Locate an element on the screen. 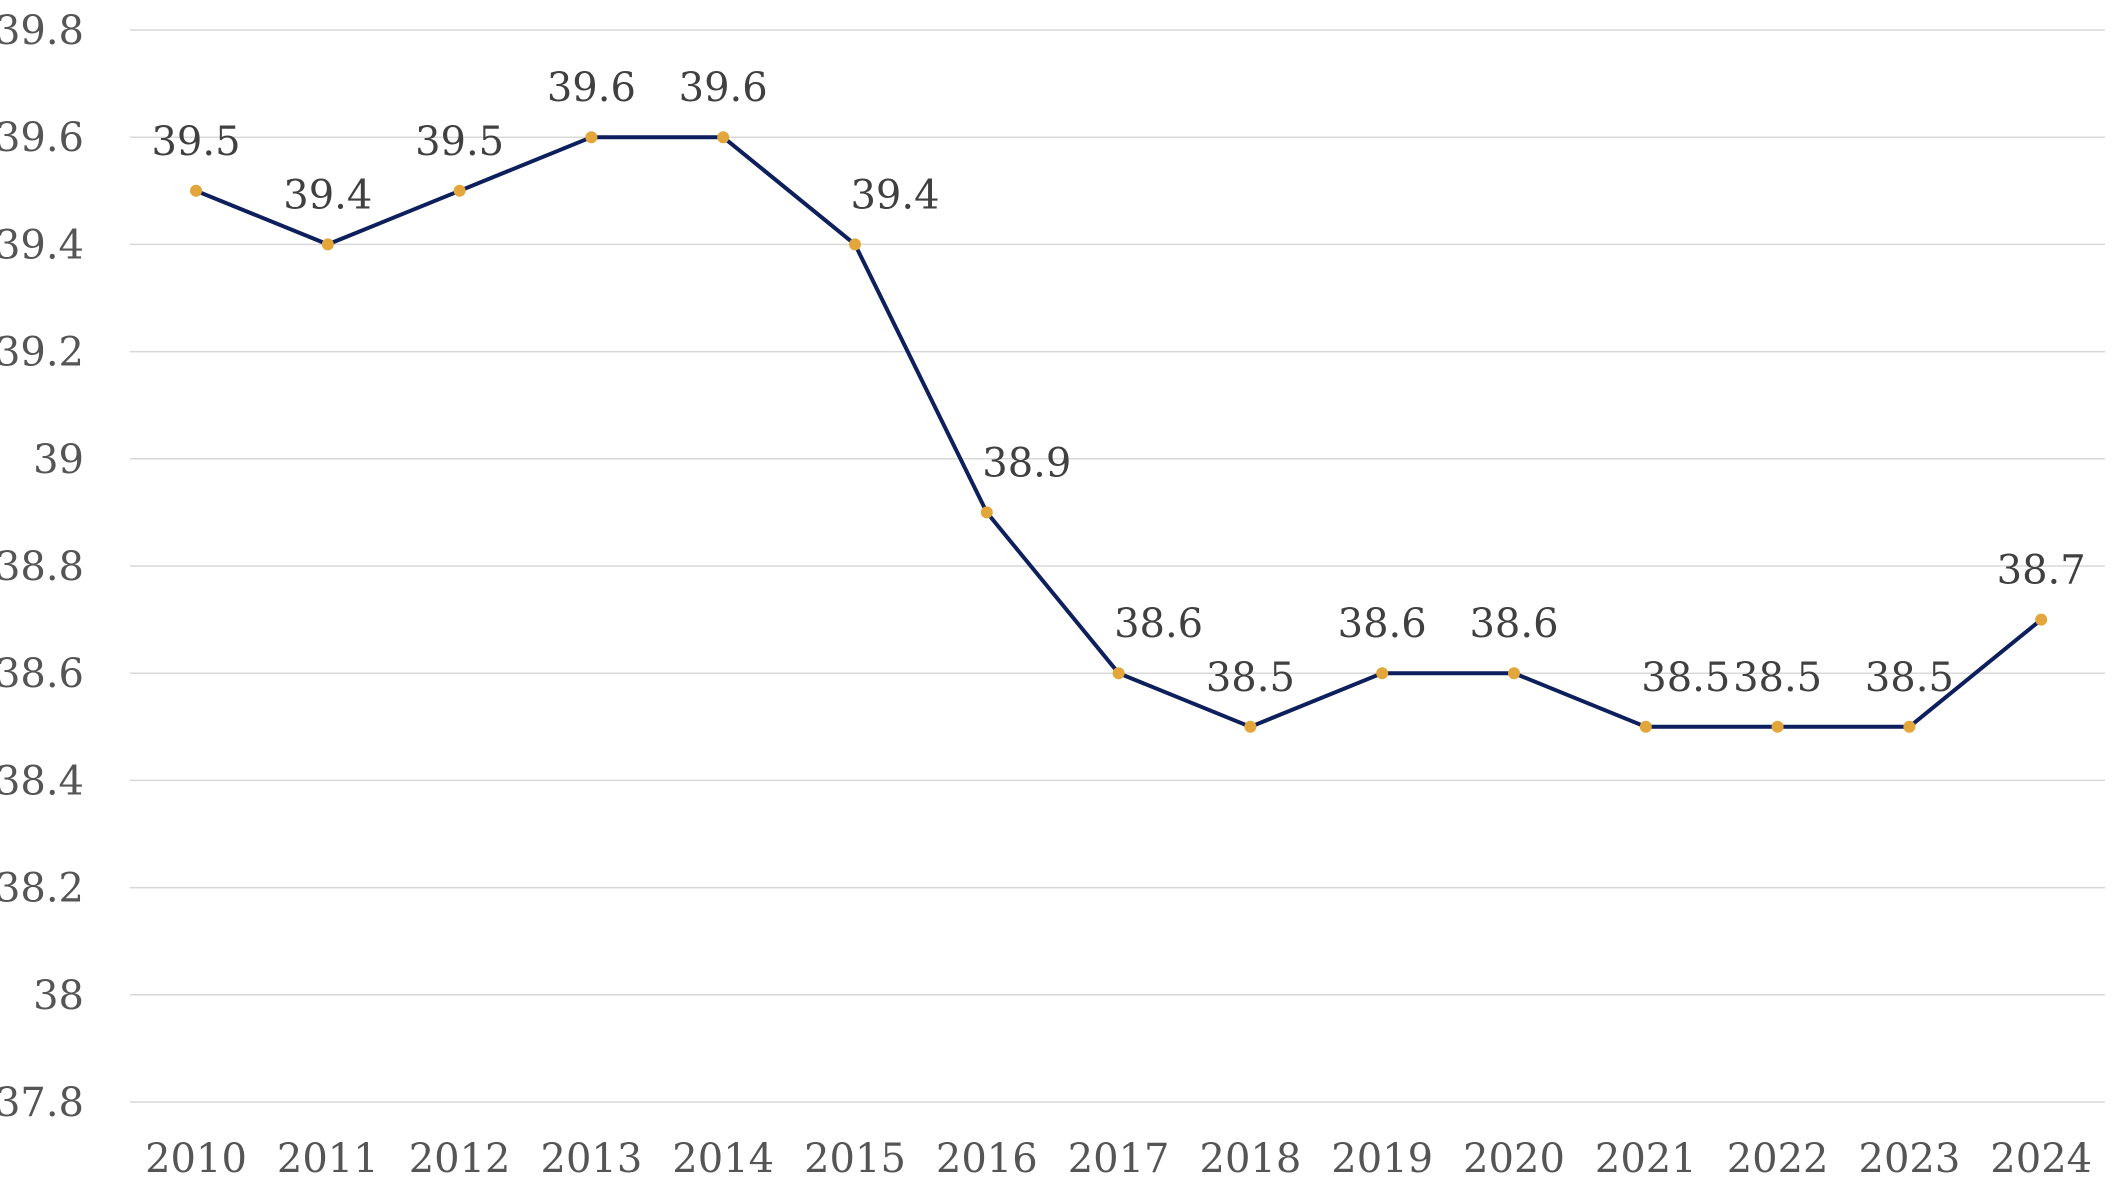 Image resolution: width=2114 pixels, height=1192 pixels. y-tick-label: 38.2 is located at coordinates (42, 889).